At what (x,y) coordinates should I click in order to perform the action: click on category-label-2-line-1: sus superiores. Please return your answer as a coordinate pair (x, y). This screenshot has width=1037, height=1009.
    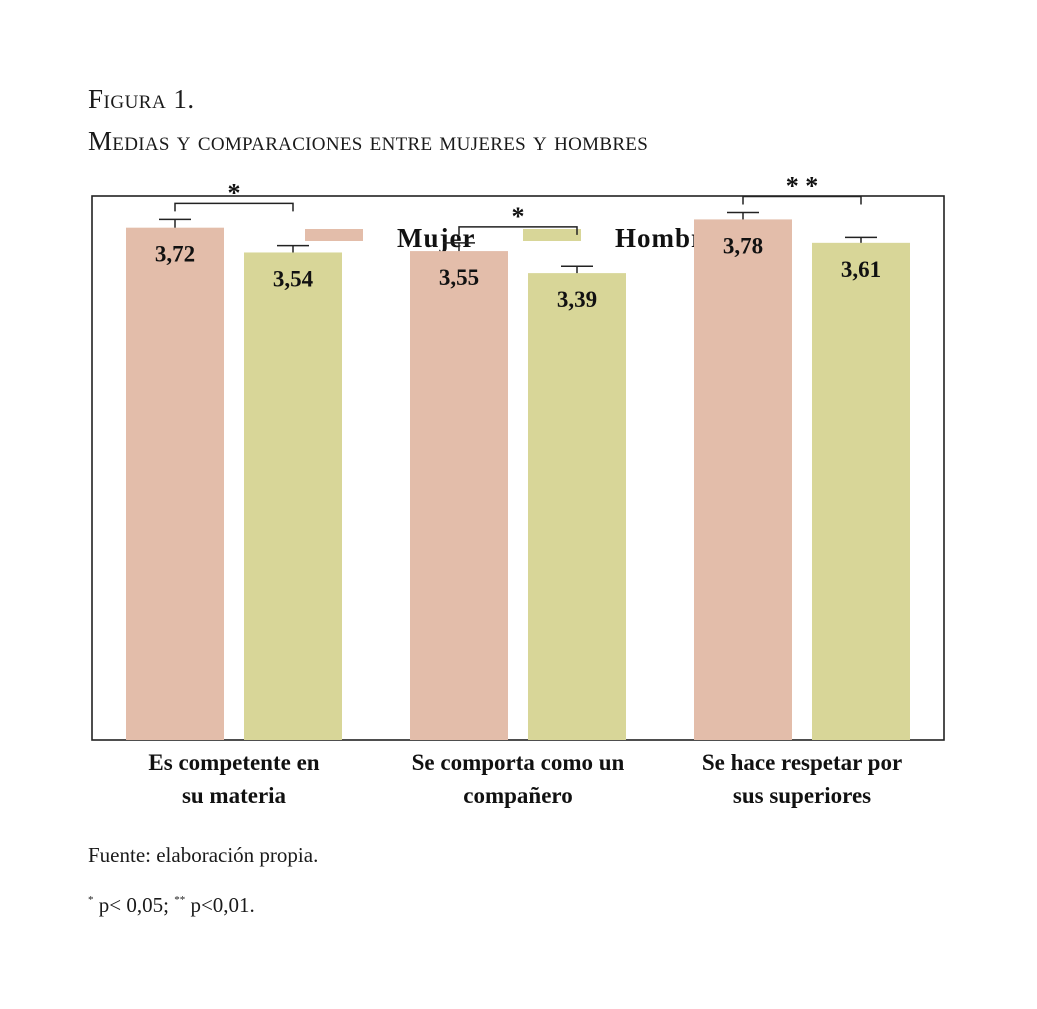
    Looking at the image, I should click on (802, 795).